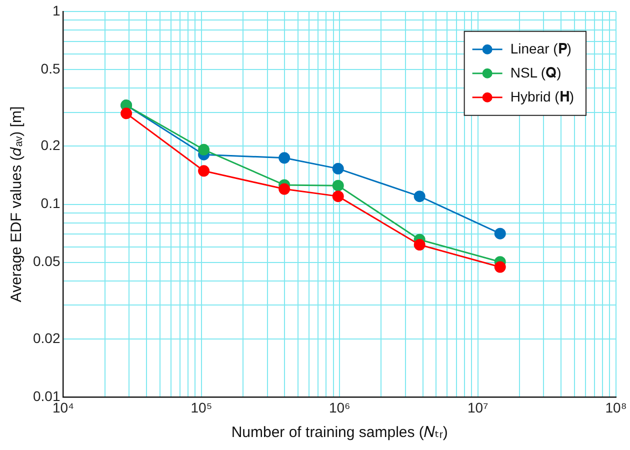  What do you see at coordinates (616, 407) in the screenshot?
I see `x-tick-label: 10⁸` at bounding box center [616, 407].